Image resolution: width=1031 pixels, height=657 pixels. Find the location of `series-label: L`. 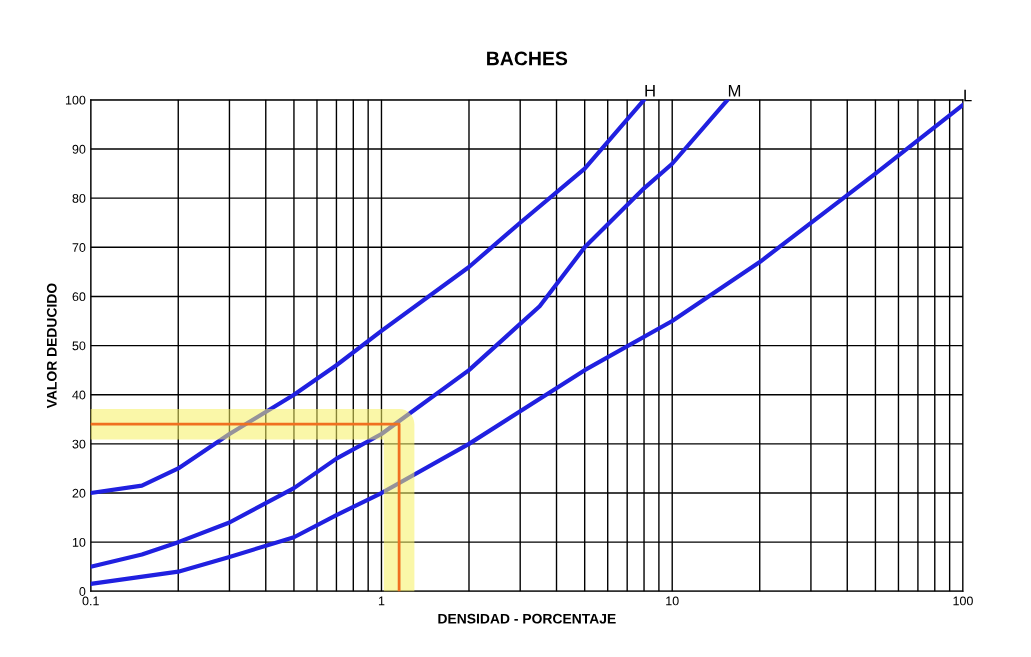

series-label: L is located at coordinates (968, 95).